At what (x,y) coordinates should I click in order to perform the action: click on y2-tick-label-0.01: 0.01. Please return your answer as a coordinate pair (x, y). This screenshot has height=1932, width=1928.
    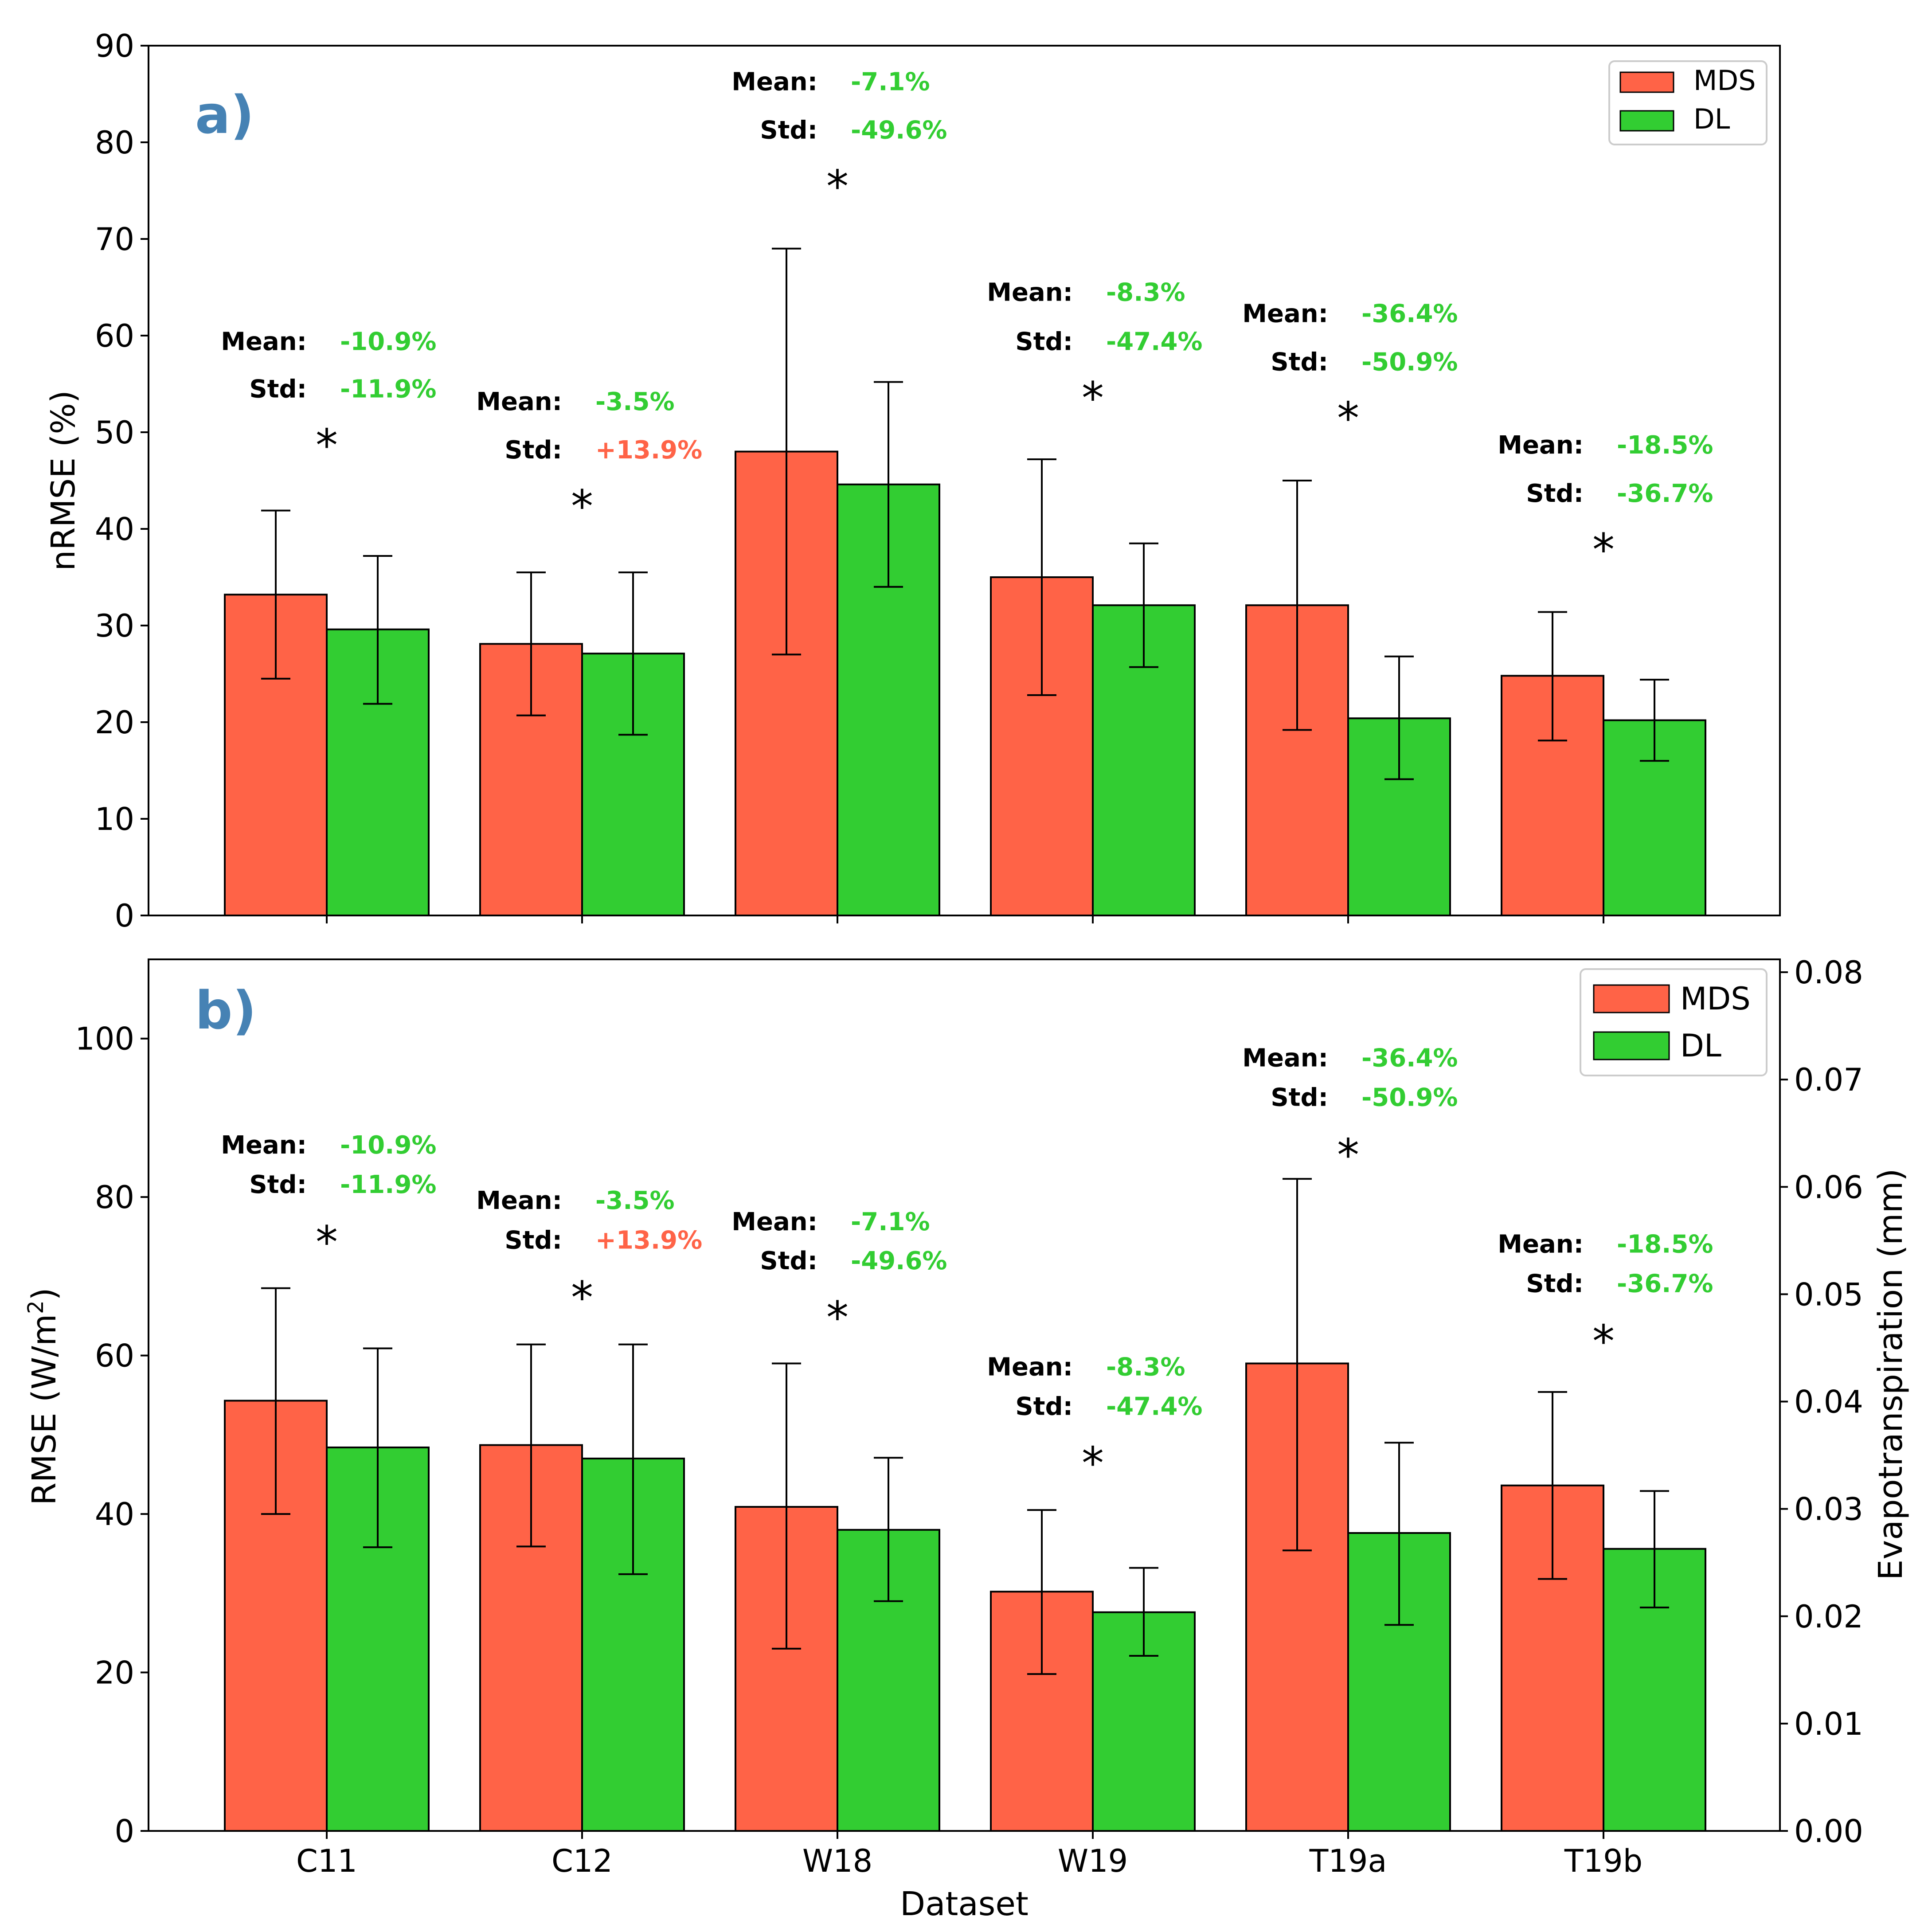
    Looking at the image, I should click on (1828, 1724).